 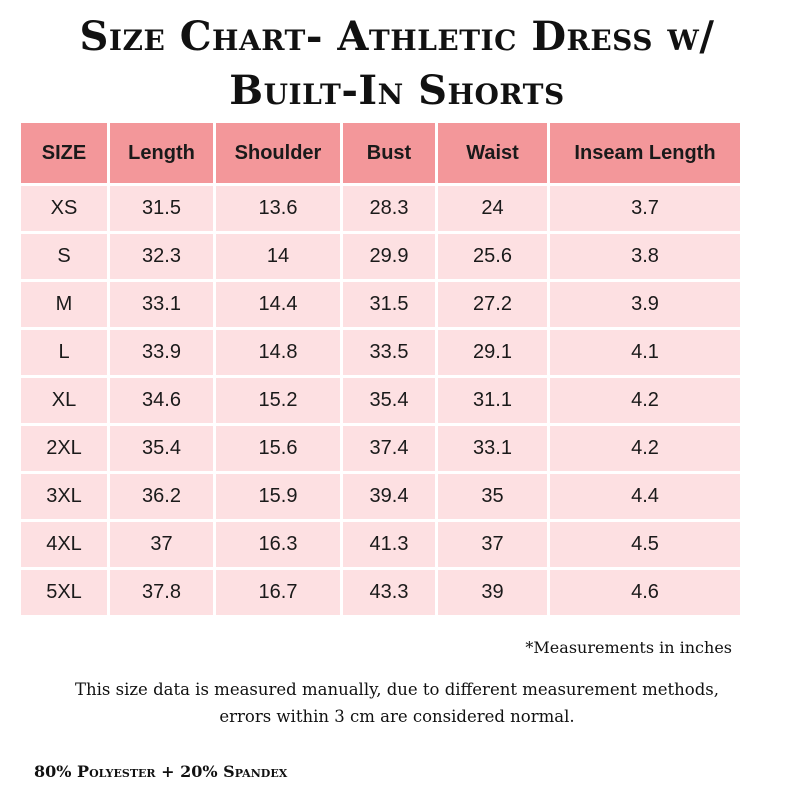 I want to click on size-cell: M, so click(x=64, y=304).